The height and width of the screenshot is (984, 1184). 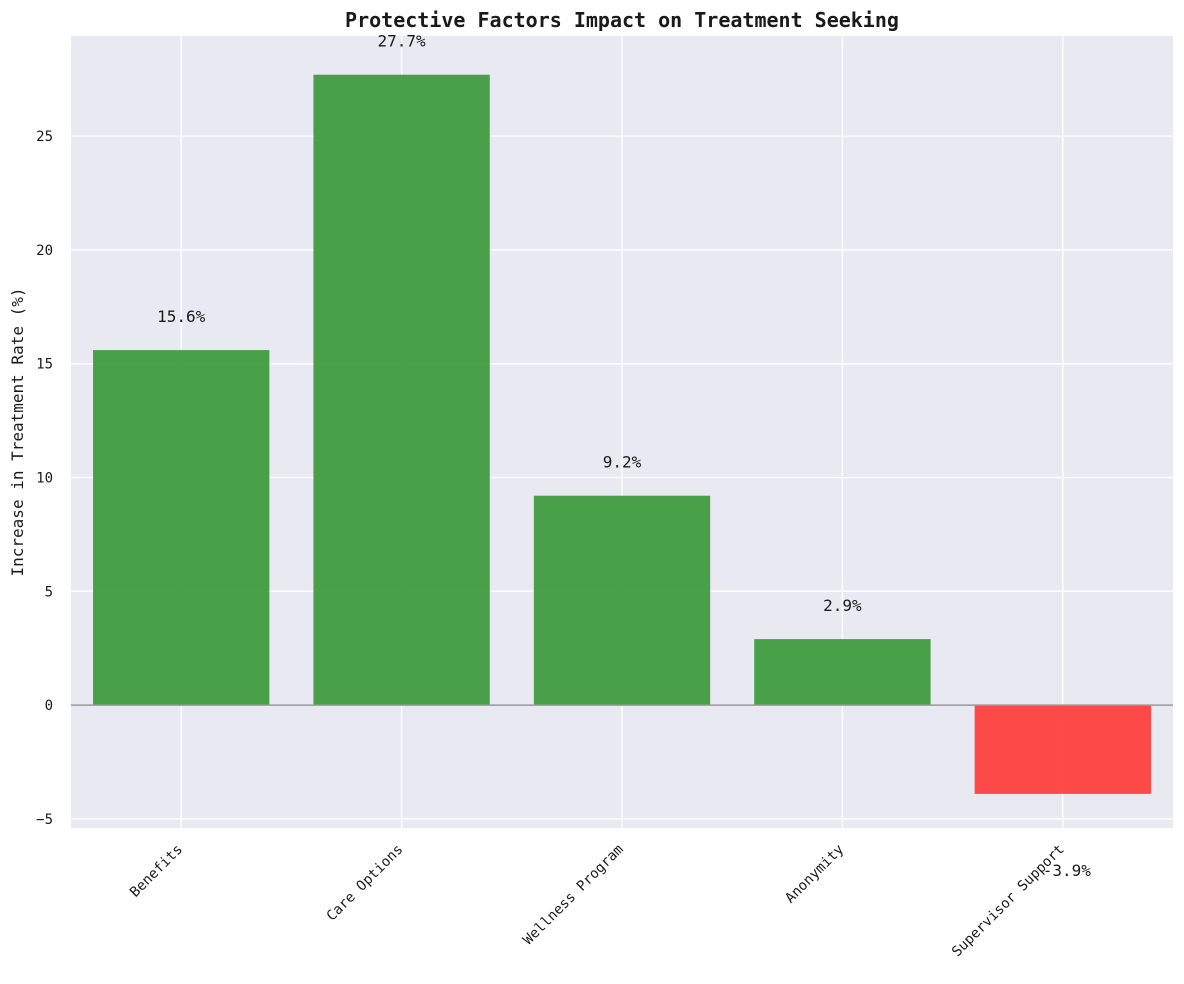 I want to click on data-label: 9.2%, so click(x=622, y=462).